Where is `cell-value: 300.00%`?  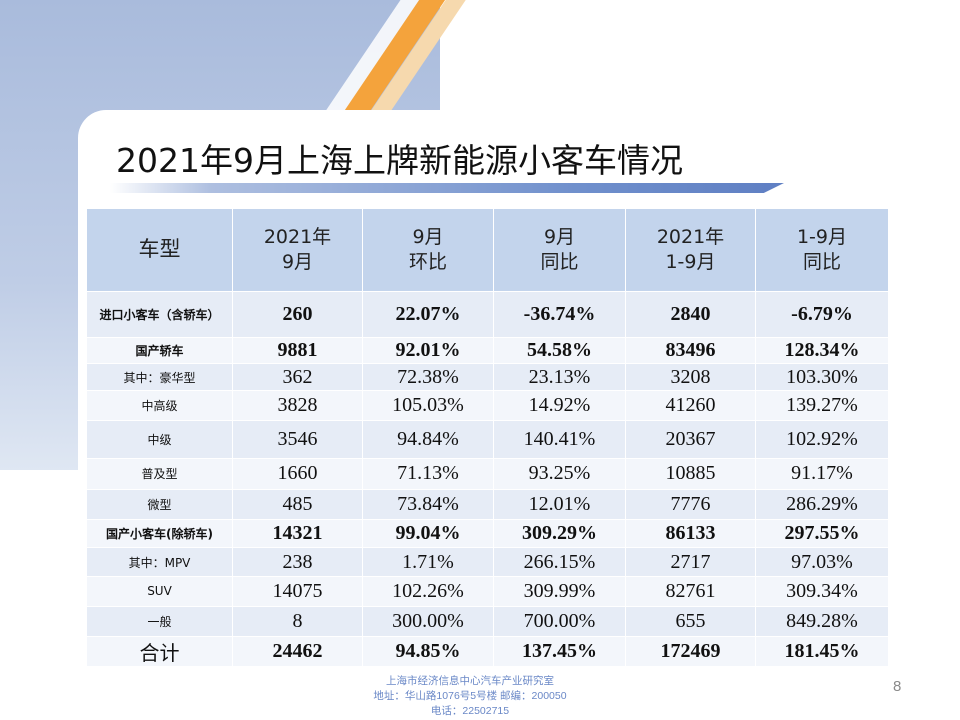 cell-value: 300.00% is located at coordinates (428, 621).